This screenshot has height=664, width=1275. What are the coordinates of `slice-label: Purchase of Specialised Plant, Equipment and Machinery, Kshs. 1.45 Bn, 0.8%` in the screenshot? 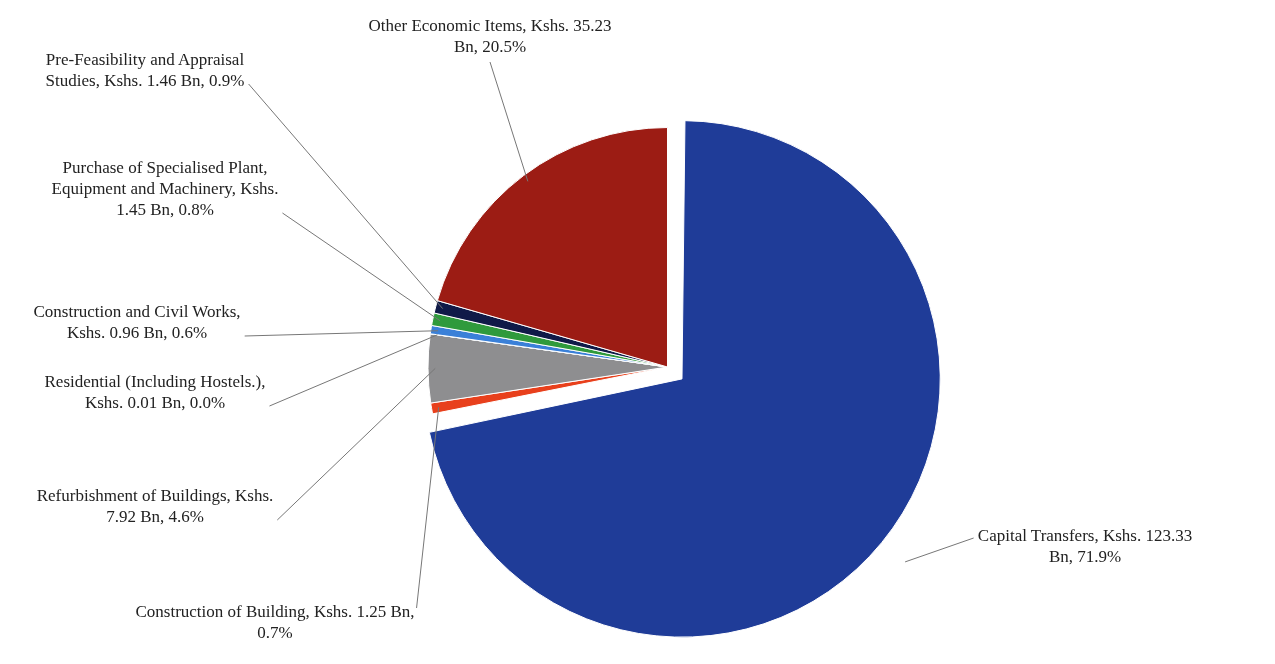 It's located at (165, 188).